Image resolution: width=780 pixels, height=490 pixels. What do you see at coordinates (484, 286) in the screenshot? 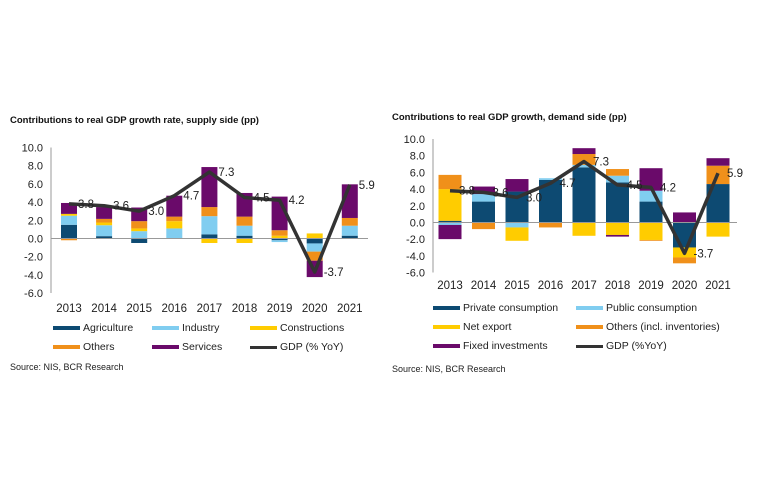
I see `x-tick-label: 2014` at bounding box center [484, 286].